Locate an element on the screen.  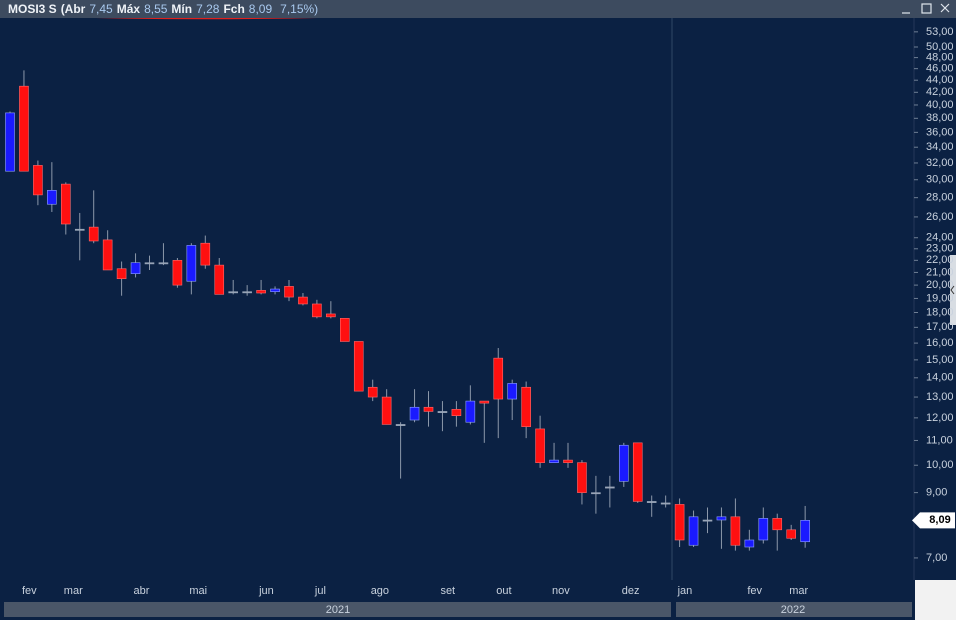
y-tick-label: 19,00 is located at coordinates (940, 298).